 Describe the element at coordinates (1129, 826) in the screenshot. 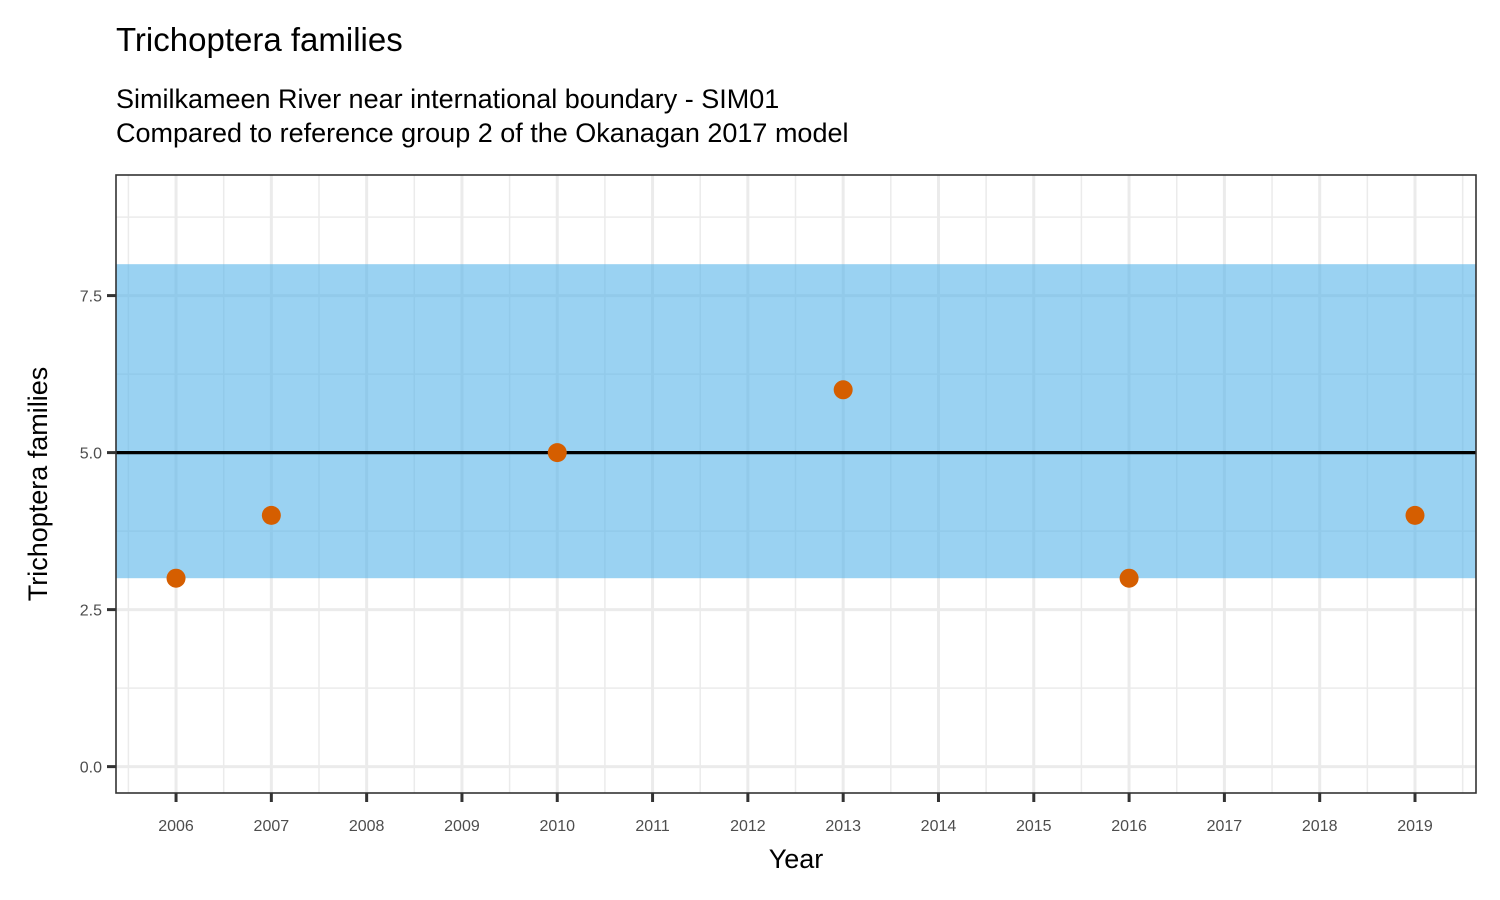

I see `x-tick-label: 2016` at that location.